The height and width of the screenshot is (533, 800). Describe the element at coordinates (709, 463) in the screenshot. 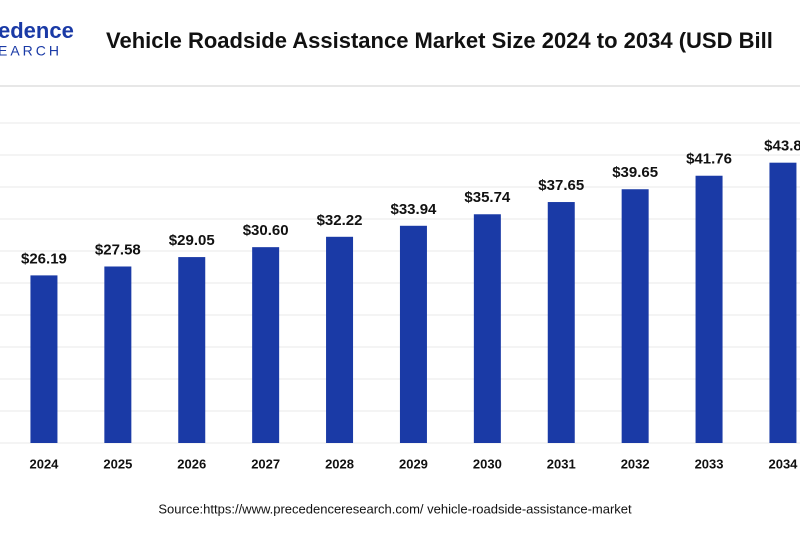

I see `x-tick-label: 2033` at that location.